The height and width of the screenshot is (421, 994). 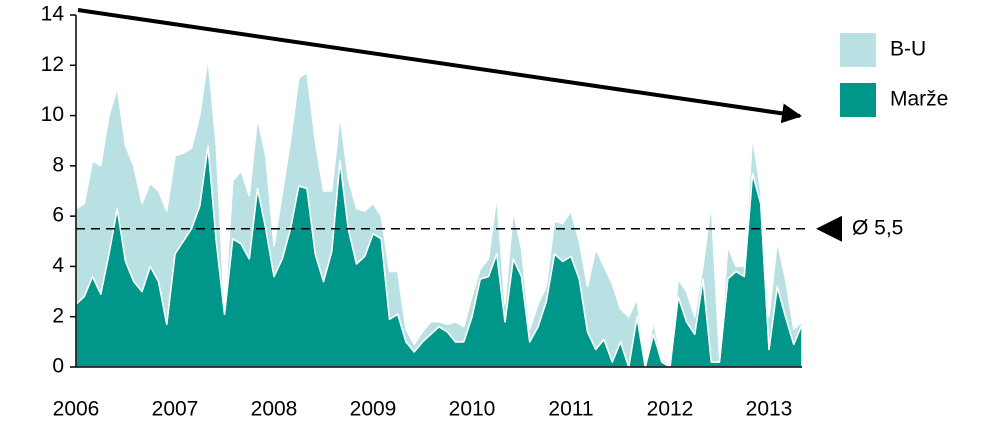 What do you see at coordinates (570, 409) in the screenshot?
I see `x-tick-label: 2011` at bounding box center [570, 409].